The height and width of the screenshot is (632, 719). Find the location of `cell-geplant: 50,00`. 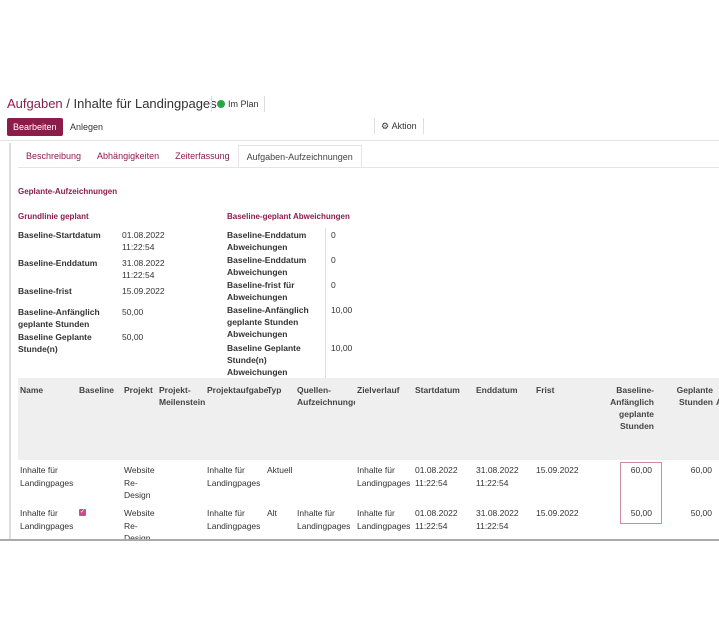

cell-geplant: 50,00 is located at coordinates (701, 513).